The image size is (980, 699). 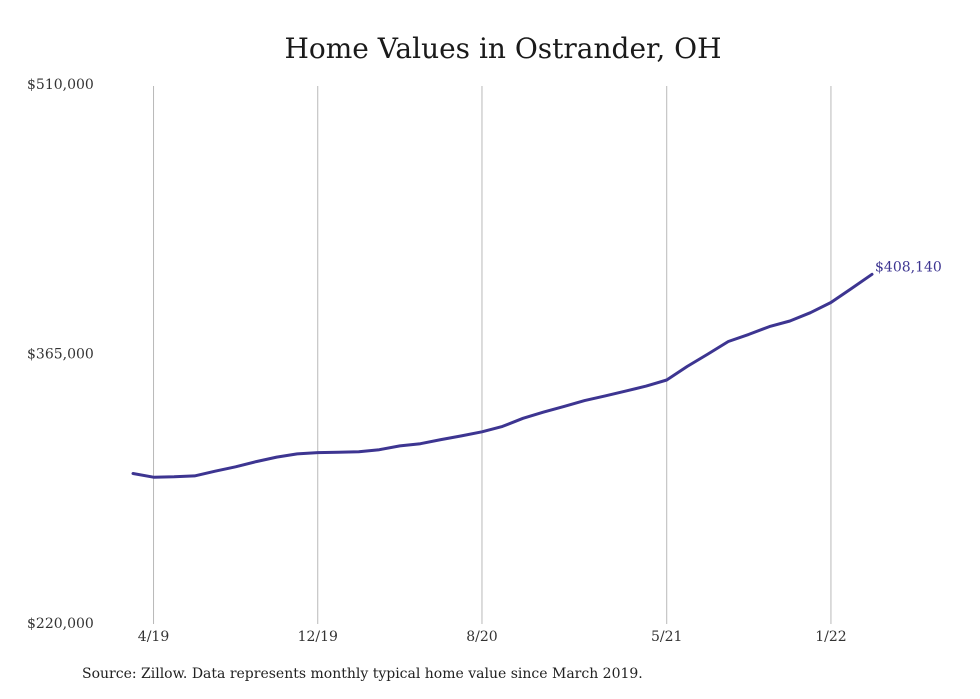 I want to click on y-tick-label: $510,000, so click(x=60, y=85).